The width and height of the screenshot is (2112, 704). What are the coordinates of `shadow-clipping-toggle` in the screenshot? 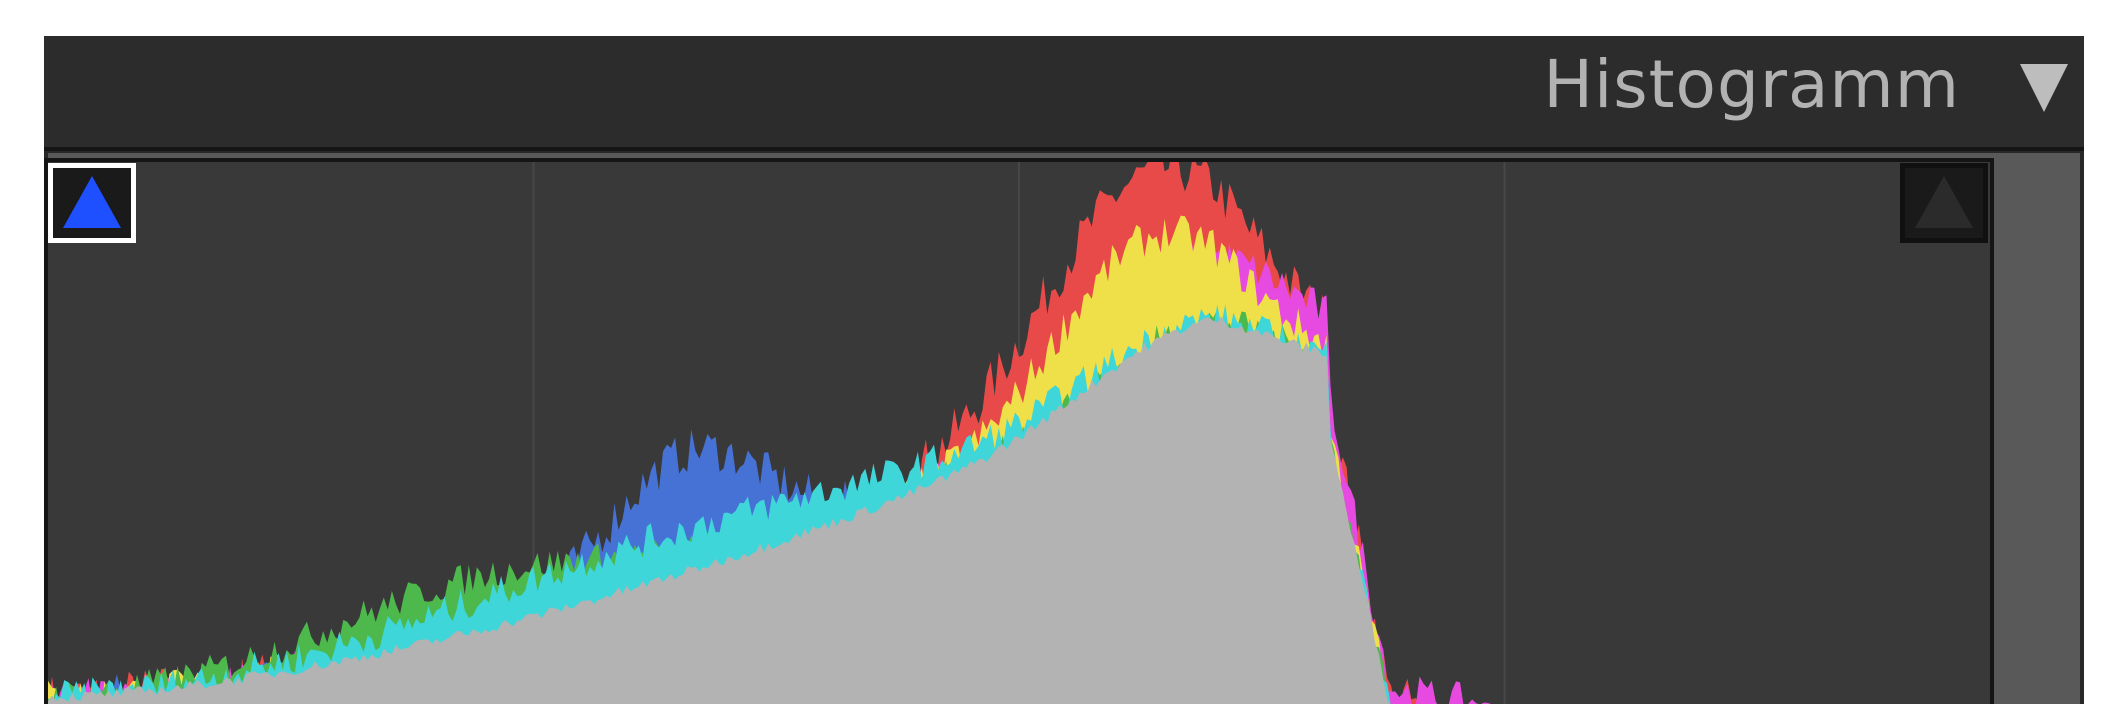 It's located at (92, 203).